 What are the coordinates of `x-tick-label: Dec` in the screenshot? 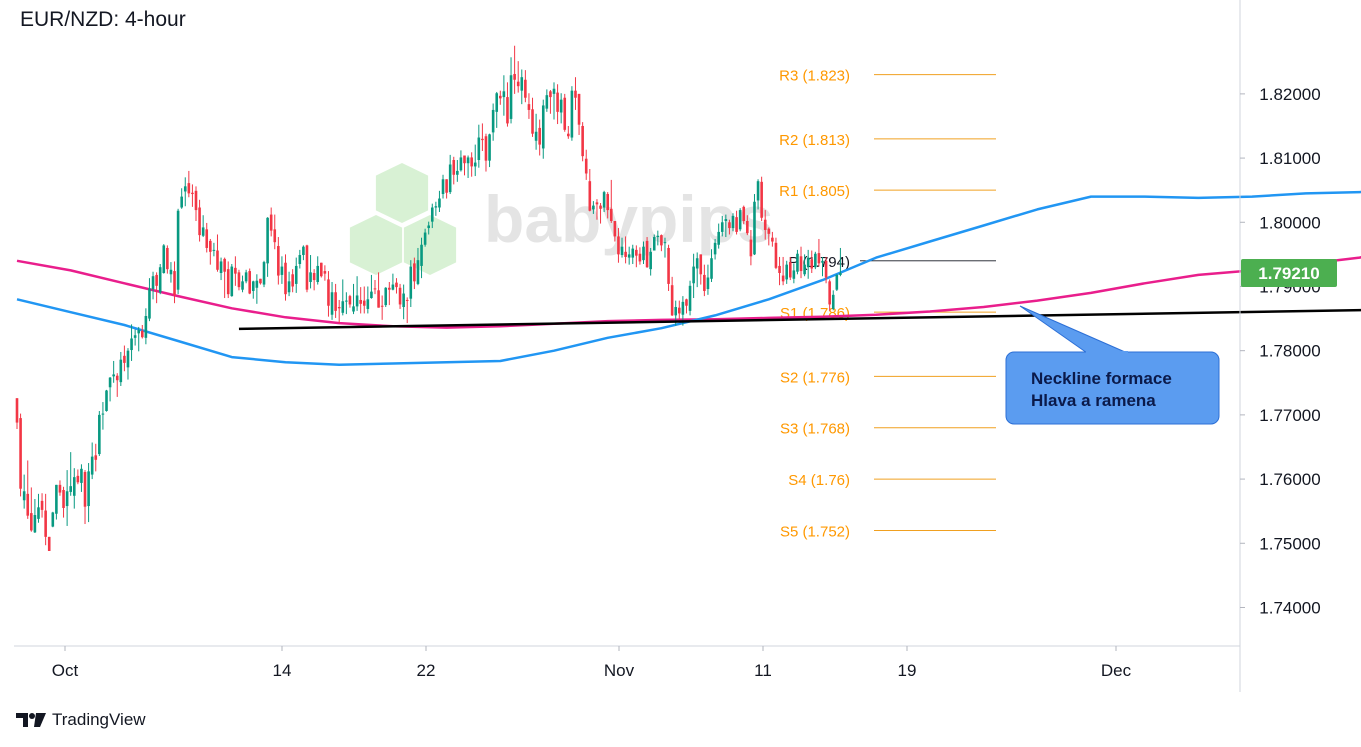 It's located at (1116, 670).